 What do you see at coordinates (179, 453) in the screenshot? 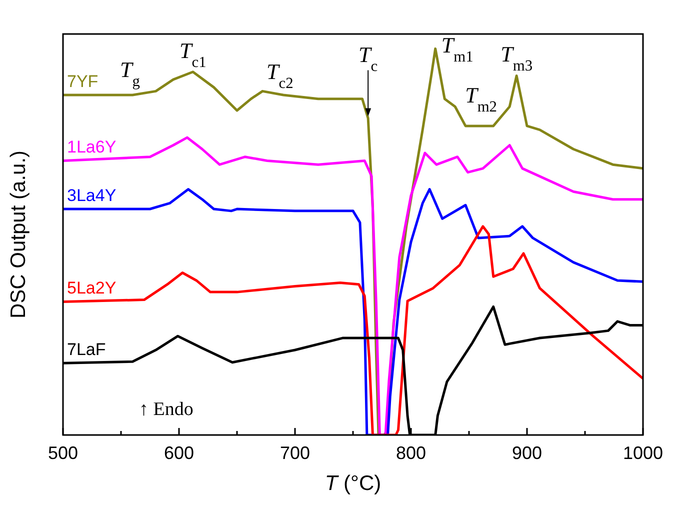
I see `x-tick-label: 600` at bounding box center [179, 453].